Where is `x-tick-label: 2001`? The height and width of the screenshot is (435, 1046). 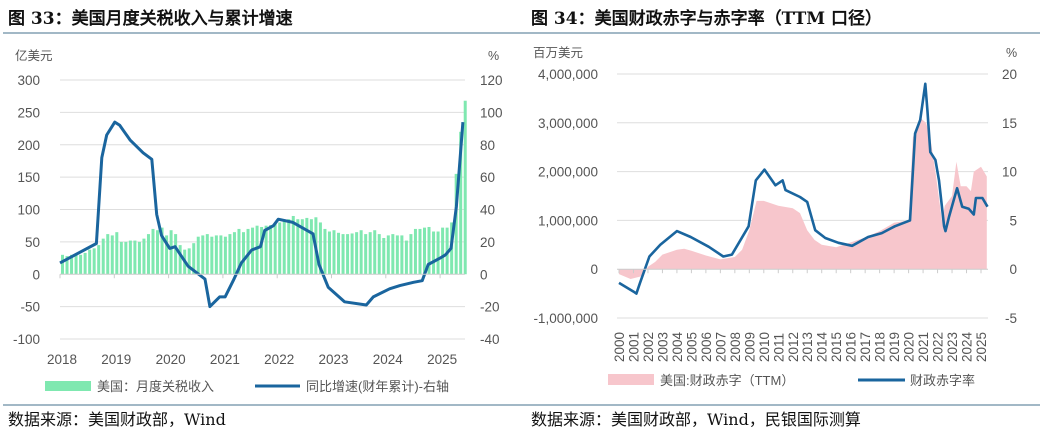
x-tick-label: 2001 is located at coordinates (633, 347).